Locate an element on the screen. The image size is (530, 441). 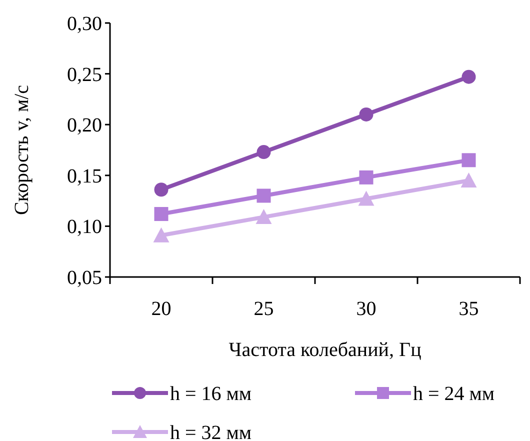
y-tick-label: 0,05 is located at coordinates (84, 278).